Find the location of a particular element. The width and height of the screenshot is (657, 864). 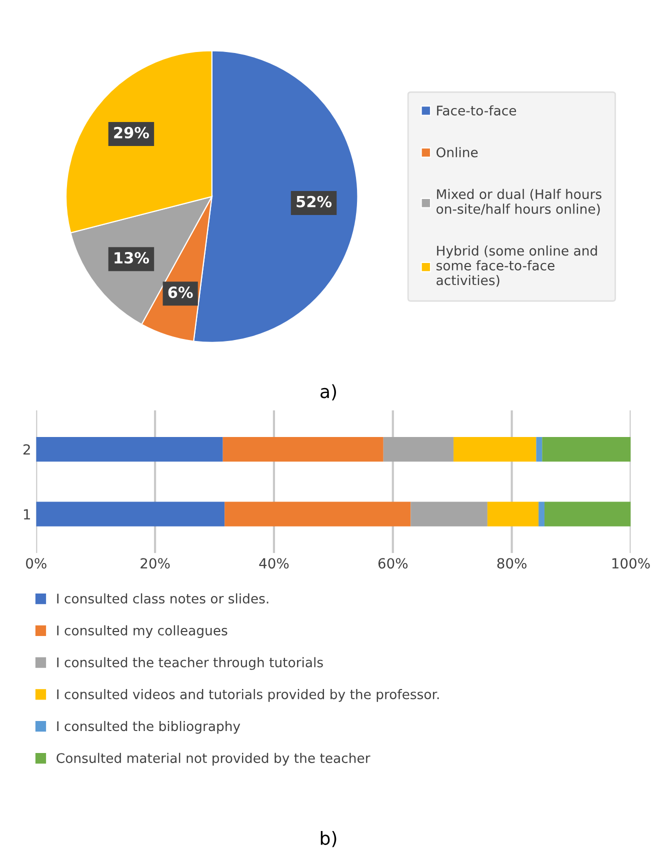

legend-label: Hybrid (some online and some face-to-face activities) is located at coordinates (516, 266).